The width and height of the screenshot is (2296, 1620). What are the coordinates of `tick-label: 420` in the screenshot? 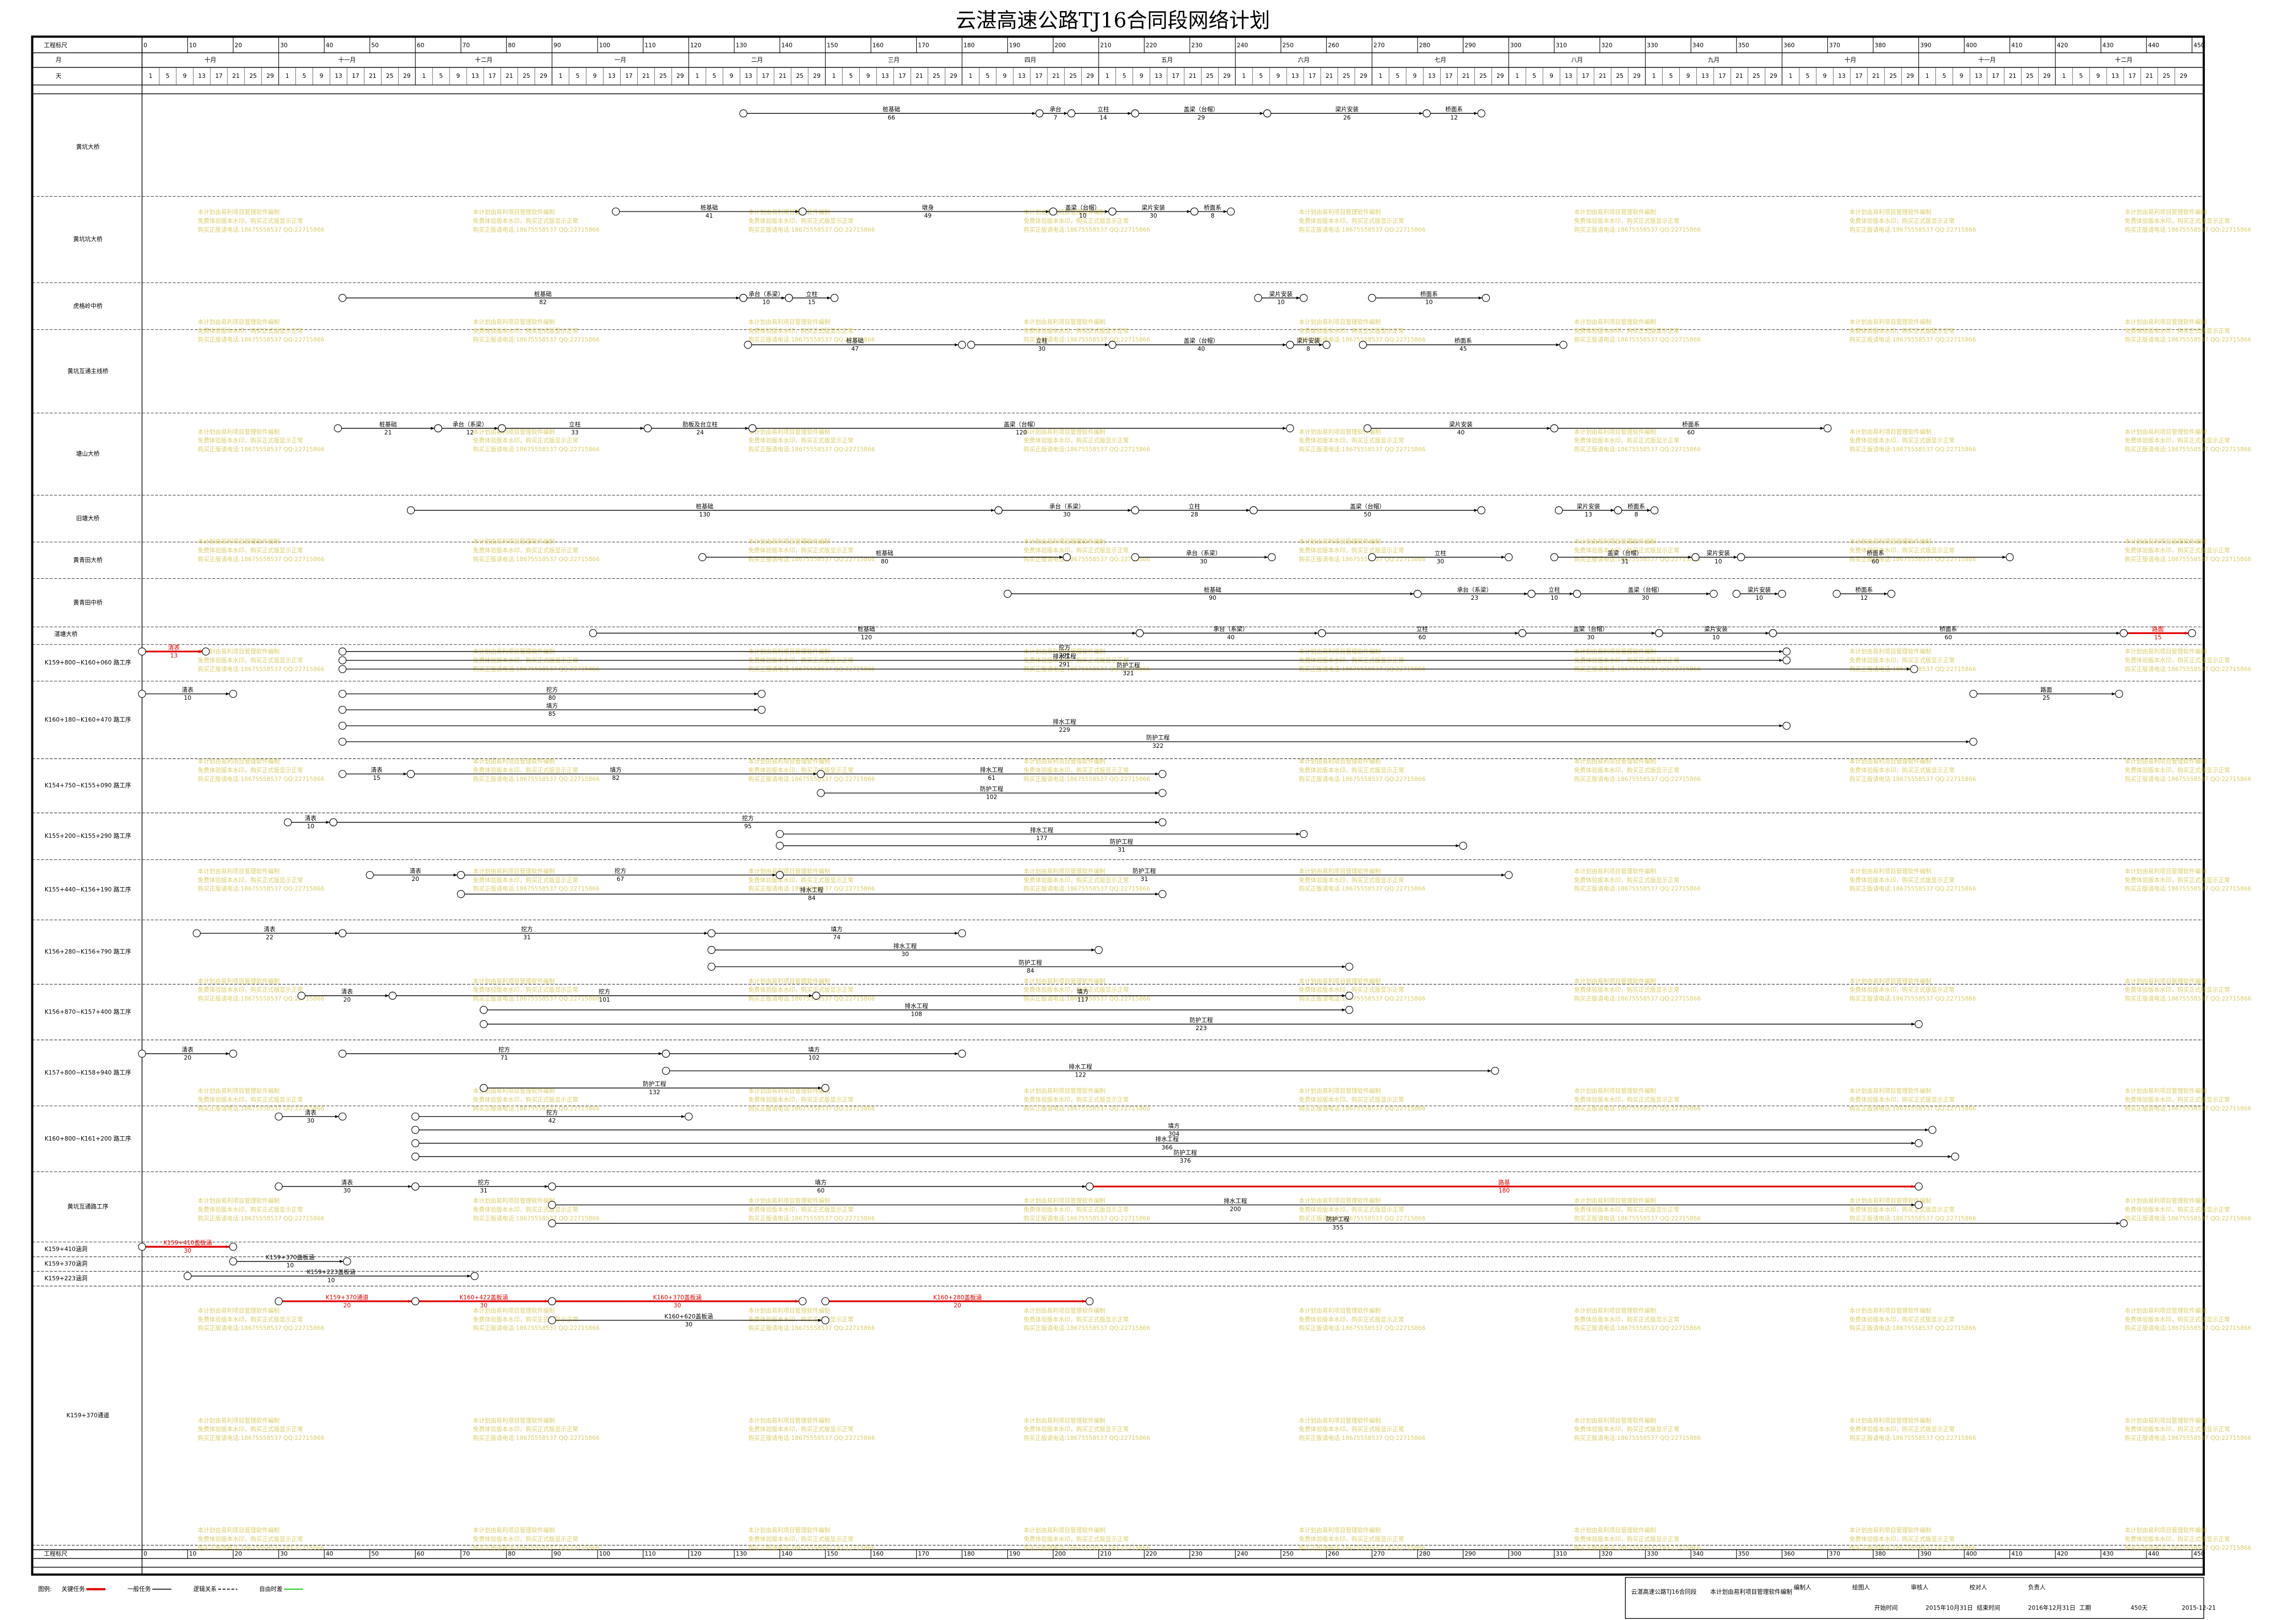 It's located at (2062, 45).